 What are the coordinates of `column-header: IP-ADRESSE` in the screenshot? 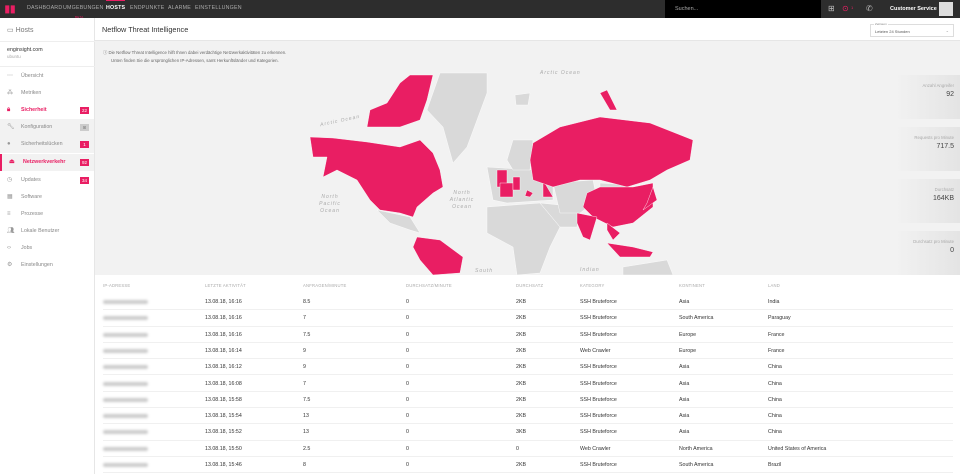 It's located at (117, 285).